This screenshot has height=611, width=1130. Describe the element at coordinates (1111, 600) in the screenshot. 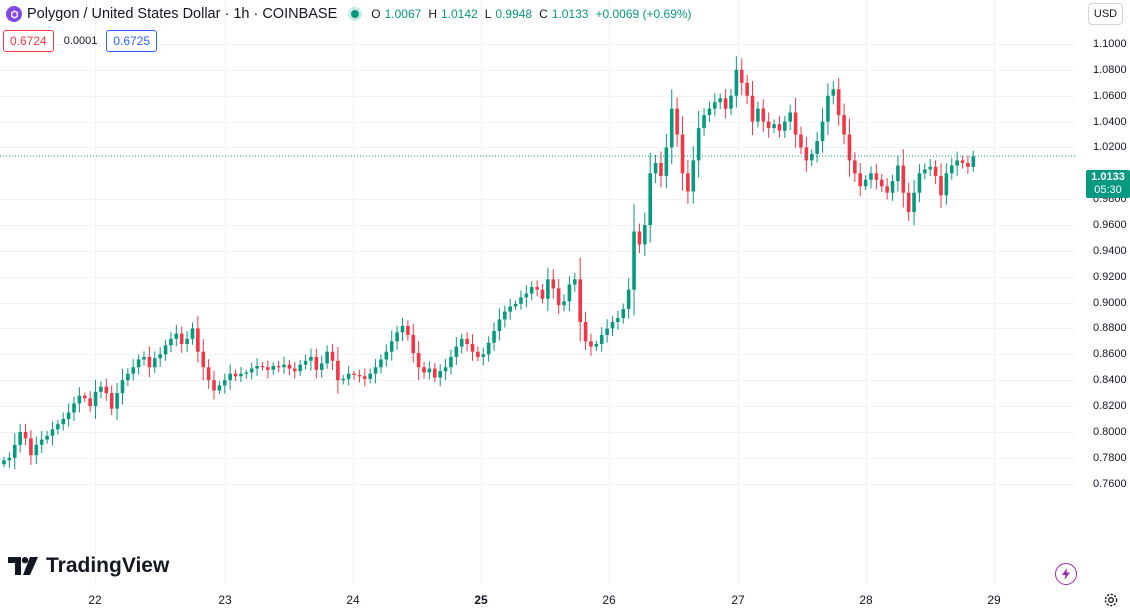

I see `gear-icon` at that location.